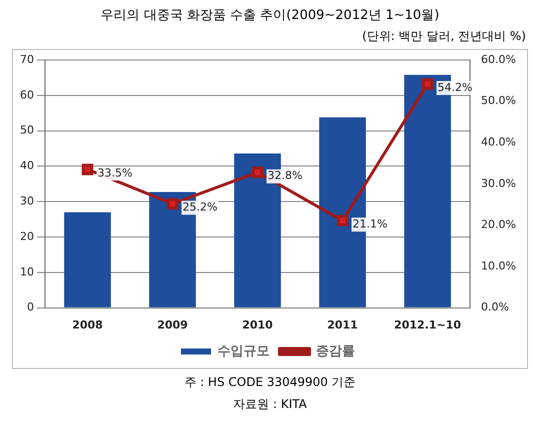 The image size is (540, 430). I want to click on y-tick-label: 10, so click(27, 271).